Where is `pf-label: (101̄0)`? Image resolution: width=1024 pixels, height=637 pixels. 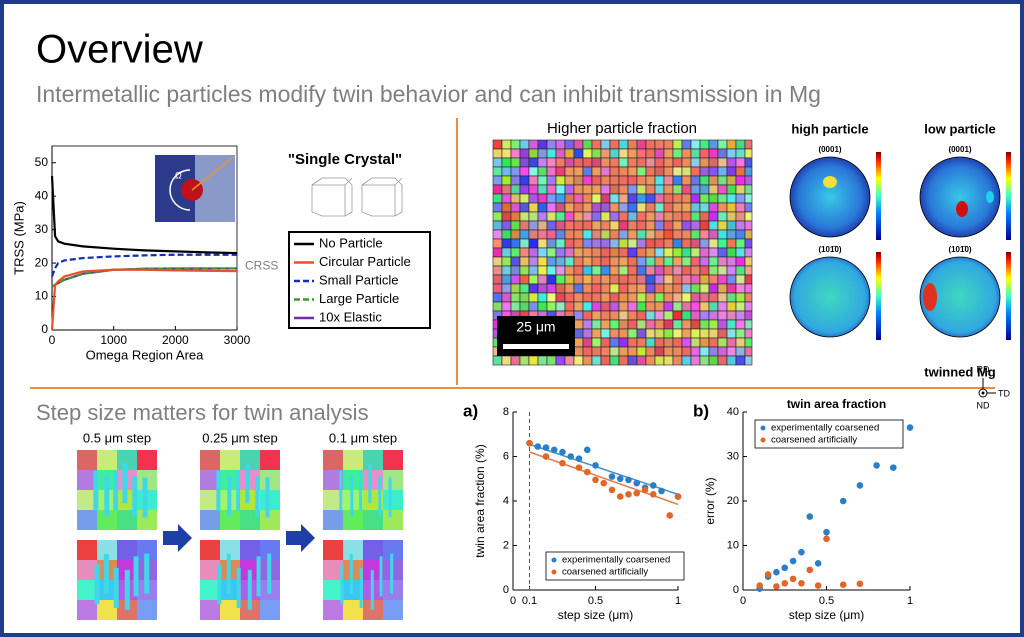 pf-label: (101̄0) is located at coordinates (959, 249).